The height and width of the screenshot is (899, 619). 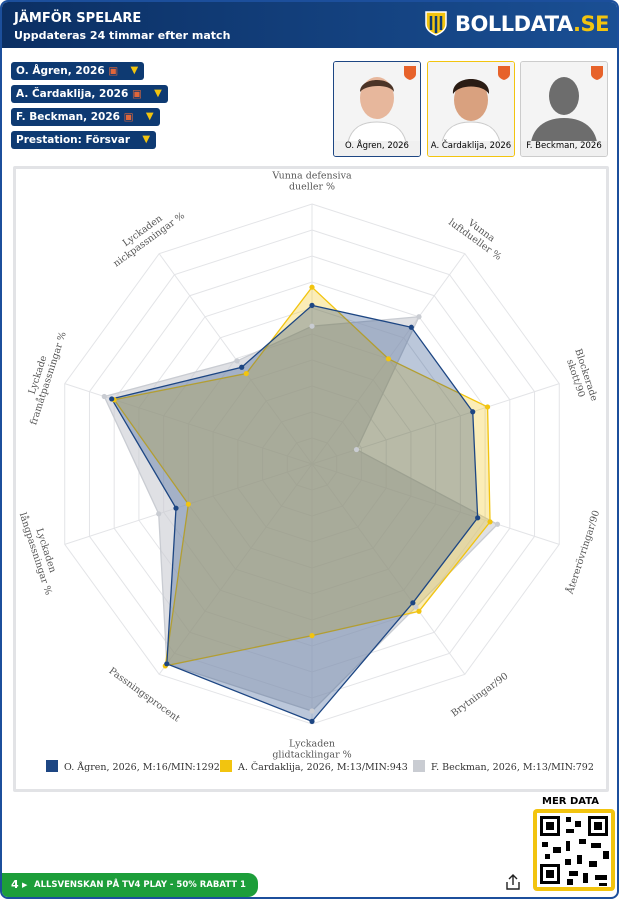 I want to click on player-select: O. Ågren, 2026 ▣ ▼, so click(x=78, y=71).